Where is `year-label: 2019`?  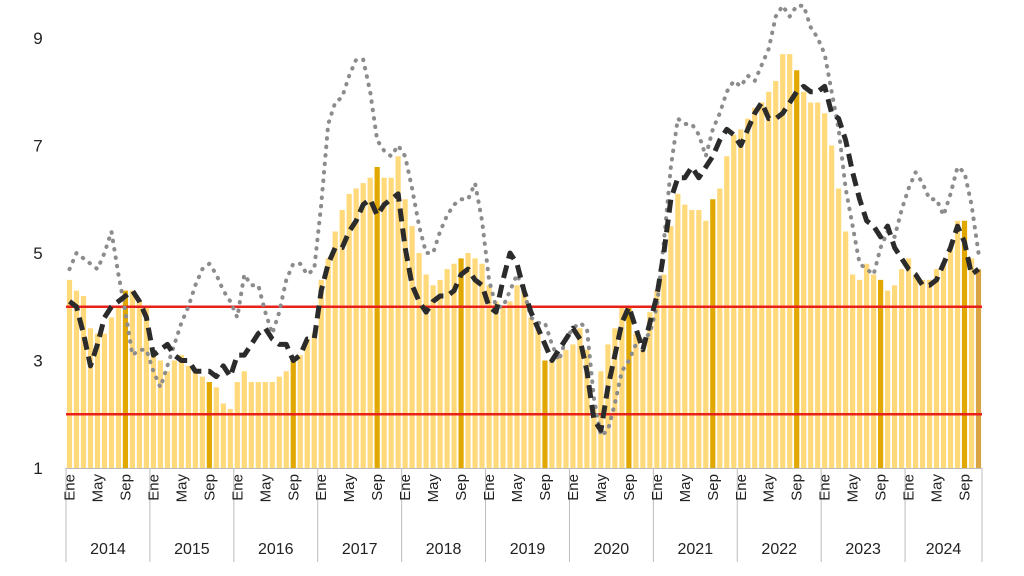 year-label: 2019 is located at coordinates (528, 549).